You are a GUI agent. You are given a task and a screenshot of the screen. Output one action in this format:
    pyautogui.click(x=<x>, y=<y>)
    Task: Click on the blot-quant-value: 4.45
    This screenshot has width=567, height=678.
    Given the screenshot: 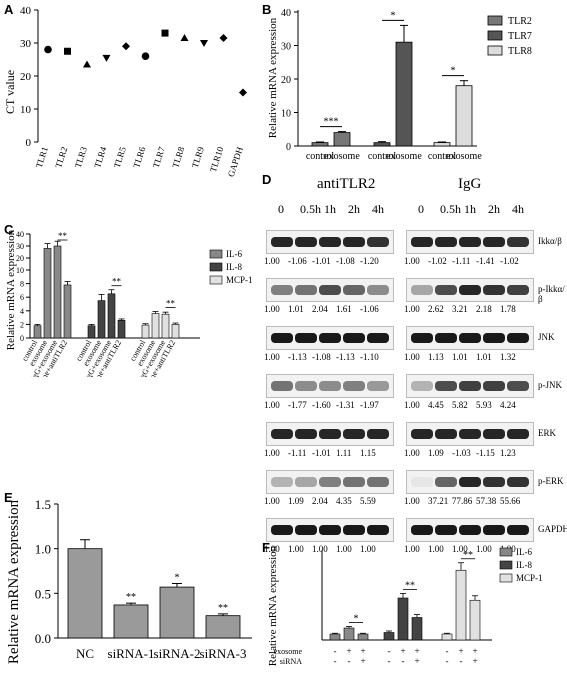 What is the action you would take?
    pyautogui.click(x=436, y=405)
    